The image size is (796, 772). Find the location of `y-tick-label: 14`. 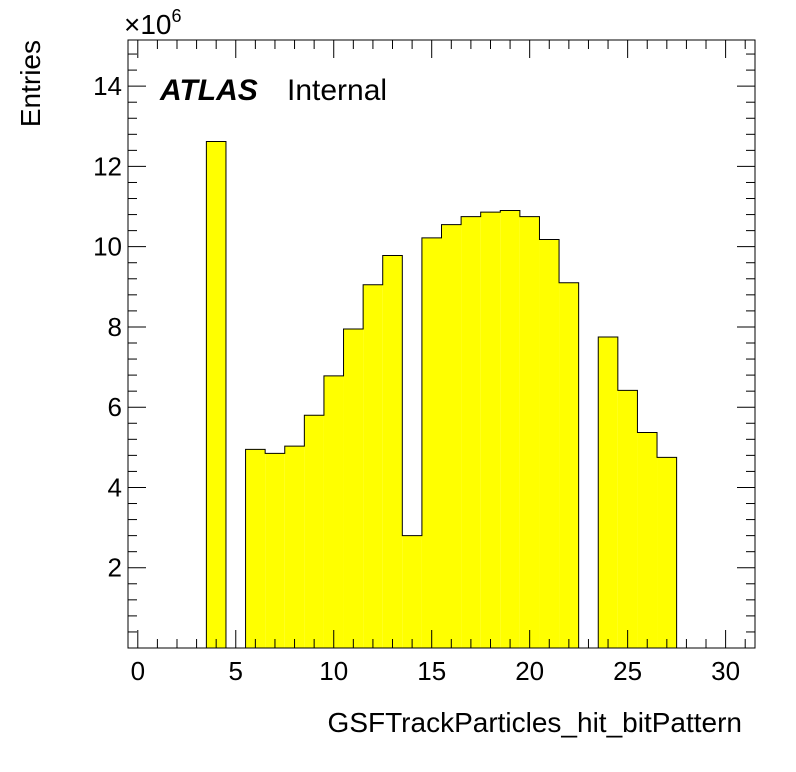

y-tick-label: 14 is located at coordinates (107, 86).